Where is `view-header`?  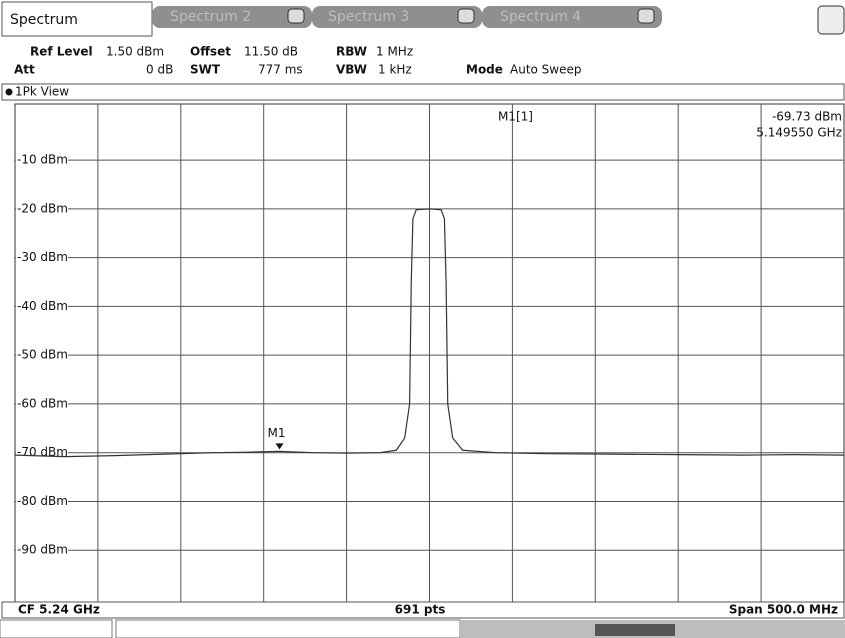 view-header is located at coordinates (423, 92).